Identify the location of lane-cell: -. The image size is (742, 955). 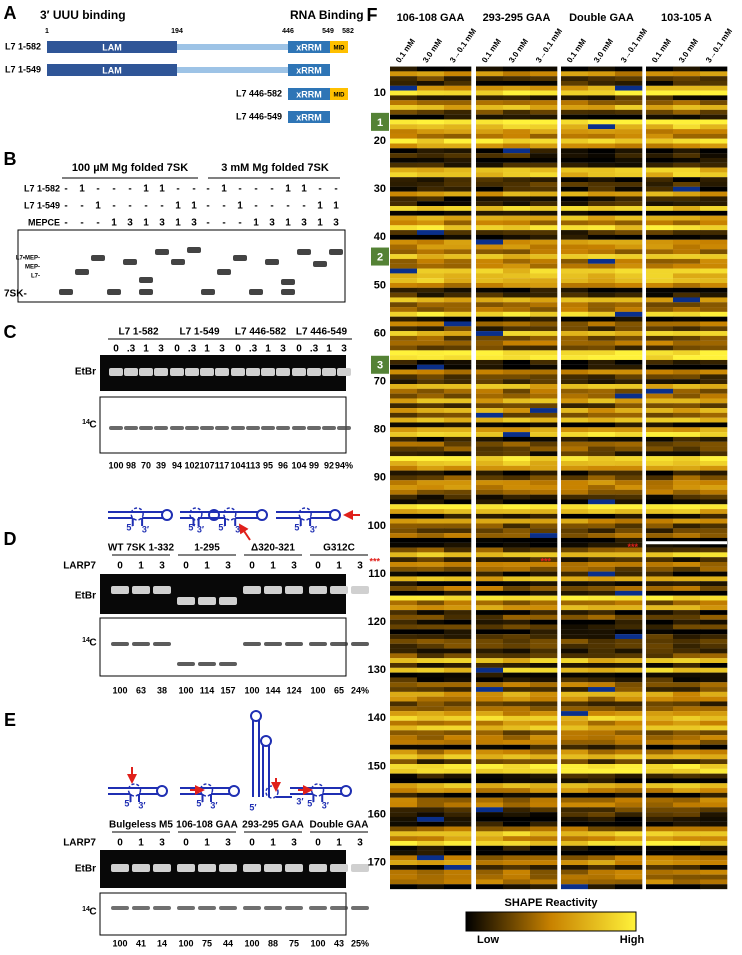
(129, 189).